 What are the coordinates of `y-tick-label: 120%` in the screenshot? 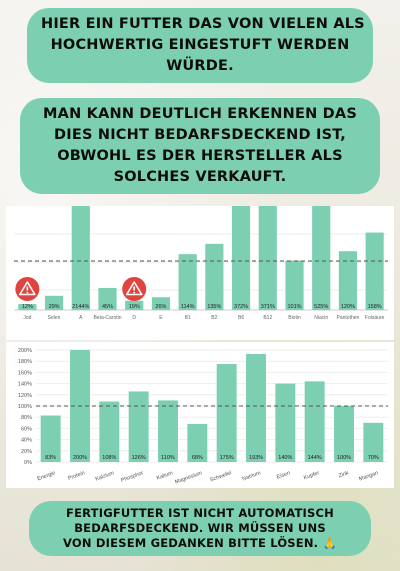 It's located at (25, 396).